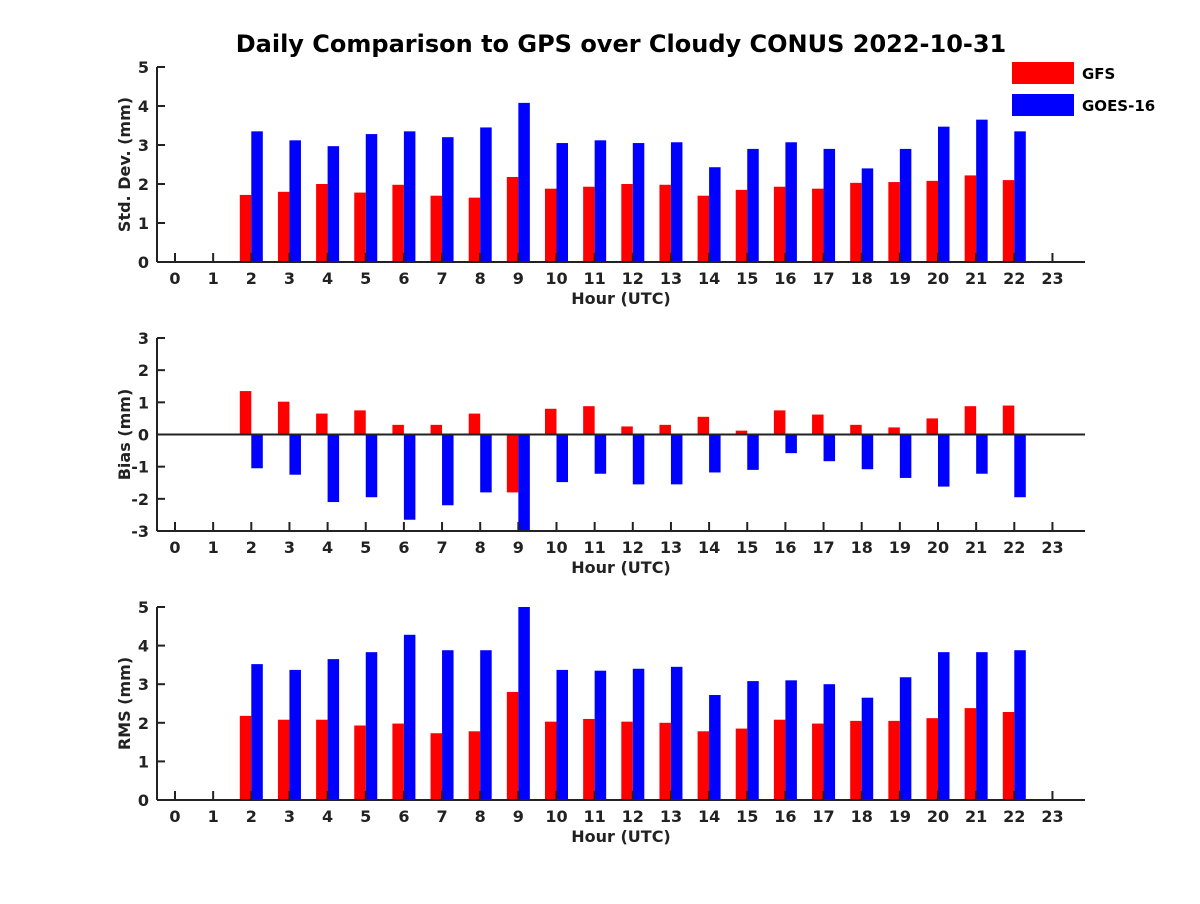 The width and height of the screenshot is (1200, 904). I want to click on x-tick-label: 2, so click(251, 547).